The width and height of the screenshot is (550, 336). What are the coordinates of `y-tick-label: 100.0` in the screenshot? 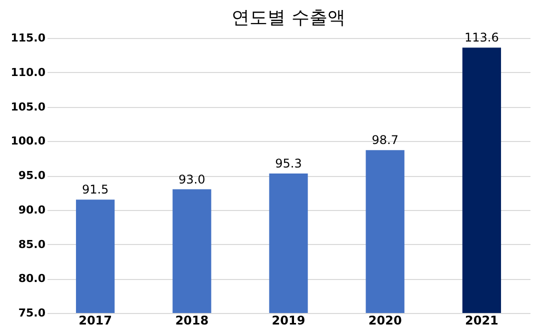 It's located at (28, 141).